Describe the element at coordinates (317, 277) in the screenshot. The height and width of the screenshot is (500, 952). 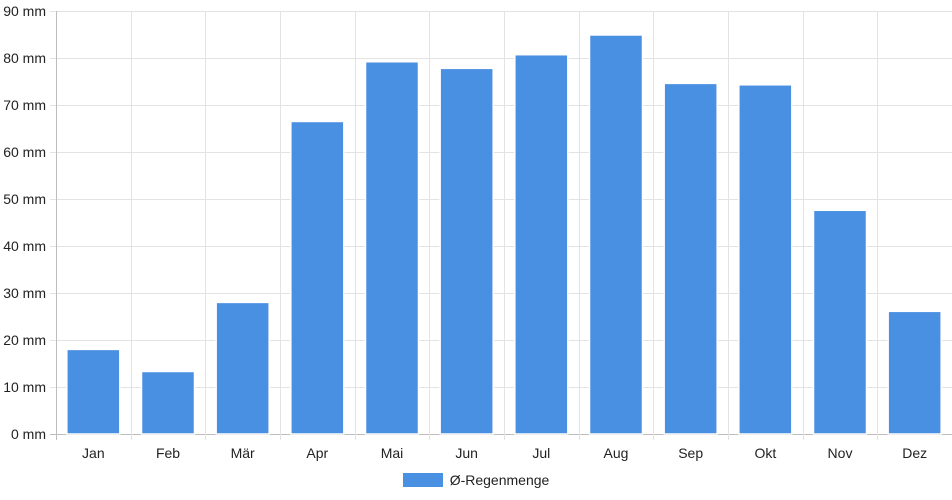
I see `bar-Apr` at that location.